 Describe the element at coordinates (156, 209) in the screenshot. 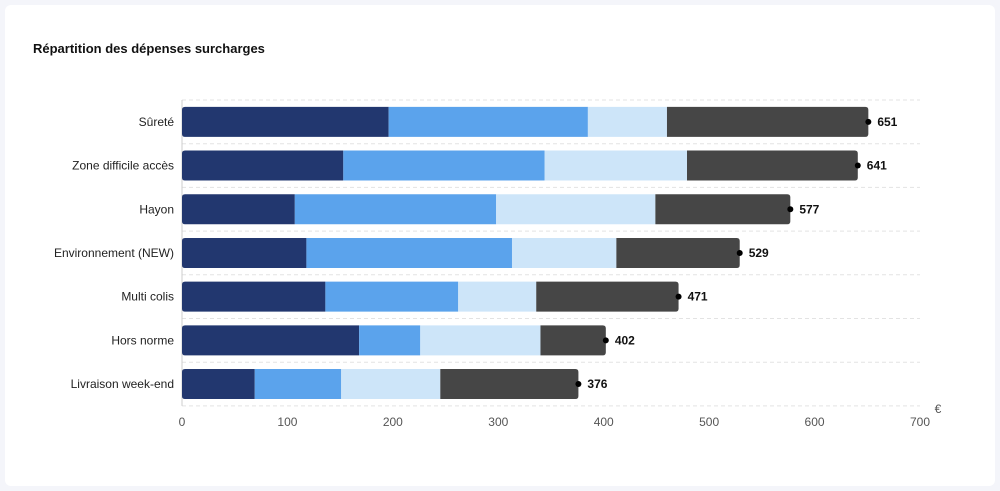

I see `category-label: Hayon` at that location.